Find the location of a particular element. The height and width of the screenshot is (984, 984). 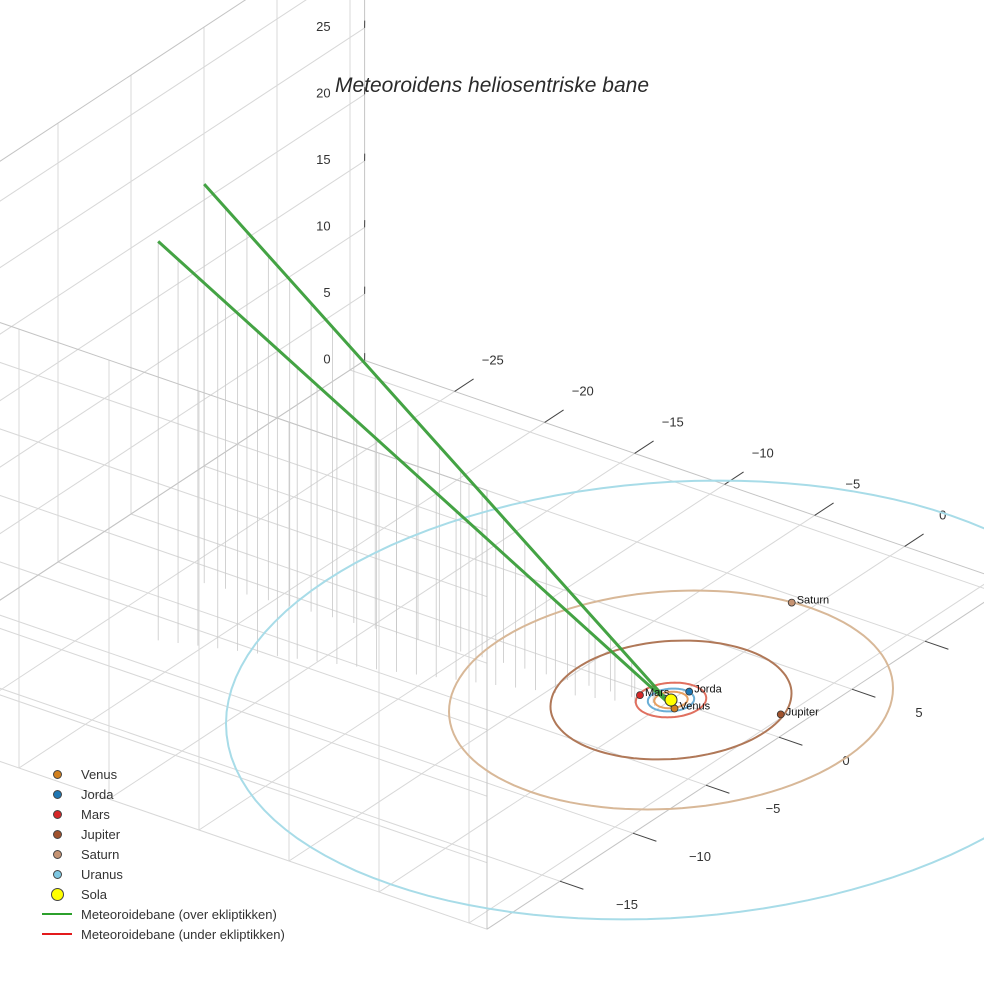

planet-label: Jupiter is located at coordinates (802, 712).